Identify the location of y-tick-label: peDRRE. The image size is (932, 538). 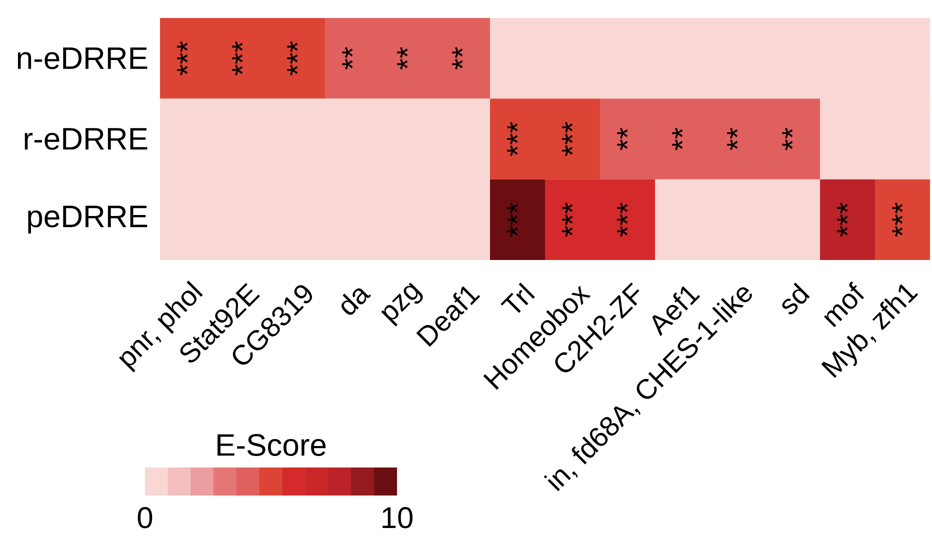
(88, 220).